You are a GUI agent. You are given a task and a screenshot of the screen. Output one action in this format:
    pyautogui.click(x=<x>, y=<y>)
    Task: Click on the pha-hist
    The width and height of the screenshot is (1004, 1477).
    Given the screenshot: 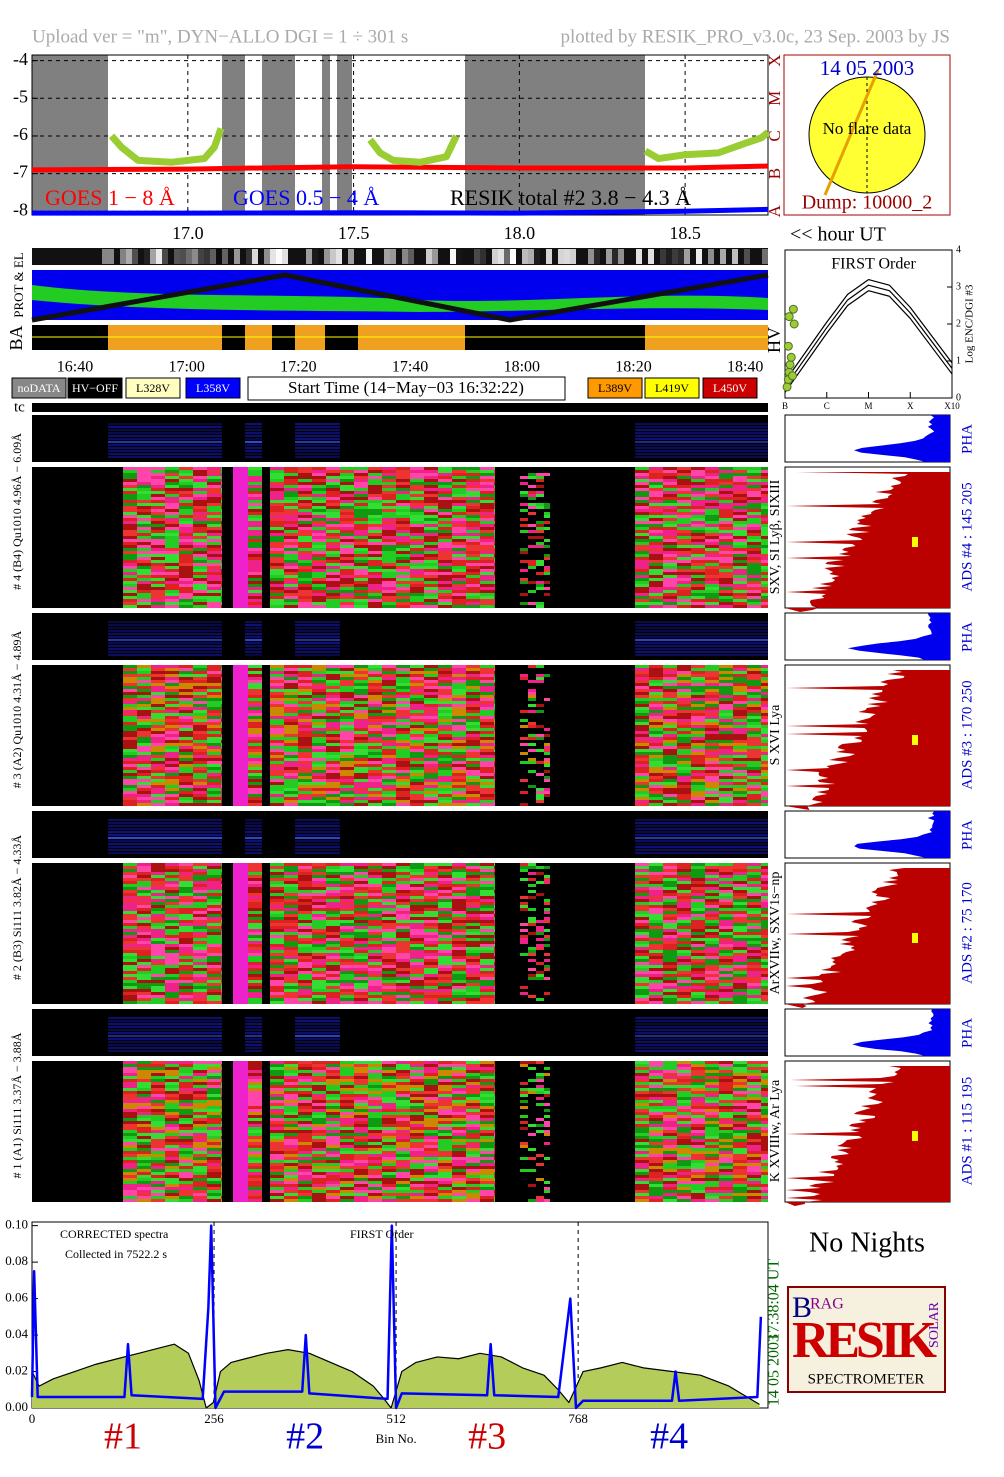 What is the action you would take?
    pyautogui.click(x=898, y=636)
    